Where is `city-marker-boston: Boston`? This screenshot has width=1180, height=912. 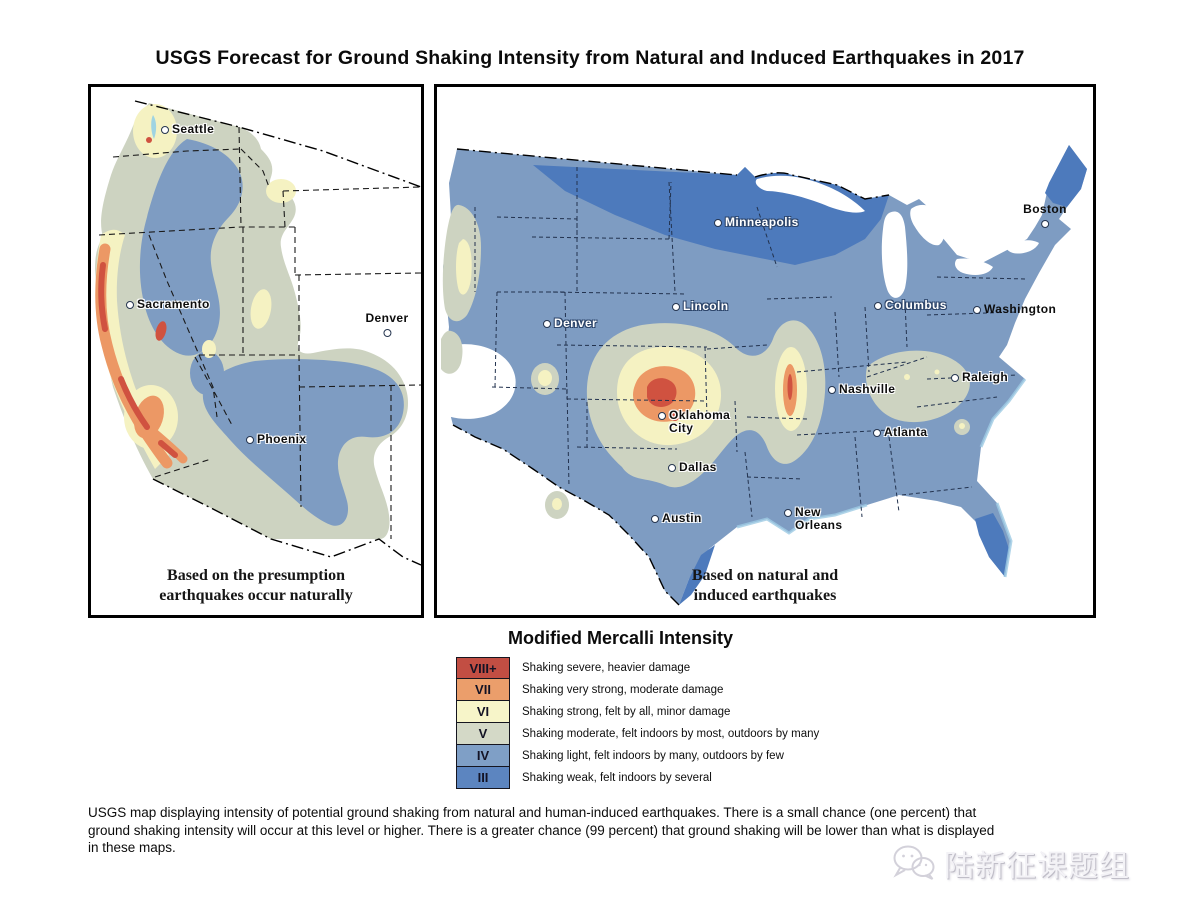 city-marker-boston: Boston is located at coordinates (1045, 215).